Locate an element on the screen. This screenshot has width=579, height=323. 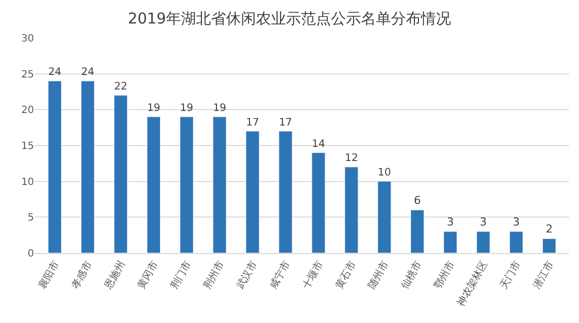
x-tick-label: 鄂州市 is located at coordinates (445, 275).